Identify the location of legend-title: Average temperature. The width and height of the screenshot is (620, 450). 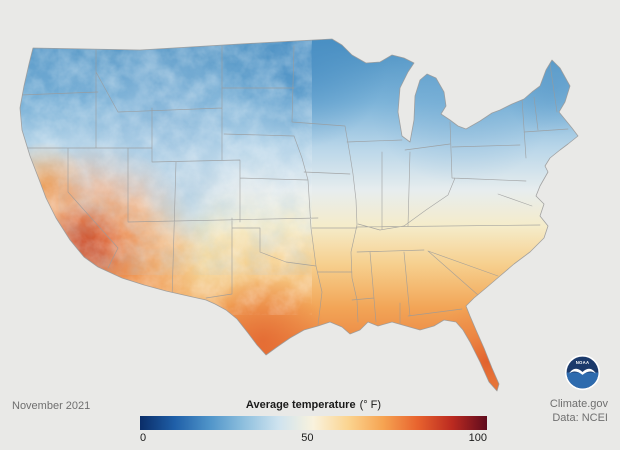
(300, 405).